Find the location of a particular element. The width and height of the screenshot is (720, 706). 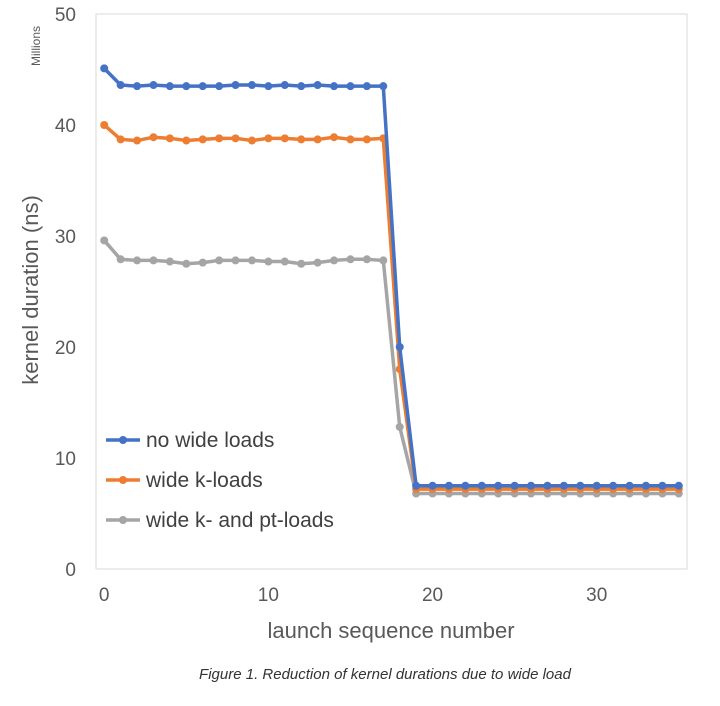

legend-marker-no-wide-loads is located at coordinates (123, 440).